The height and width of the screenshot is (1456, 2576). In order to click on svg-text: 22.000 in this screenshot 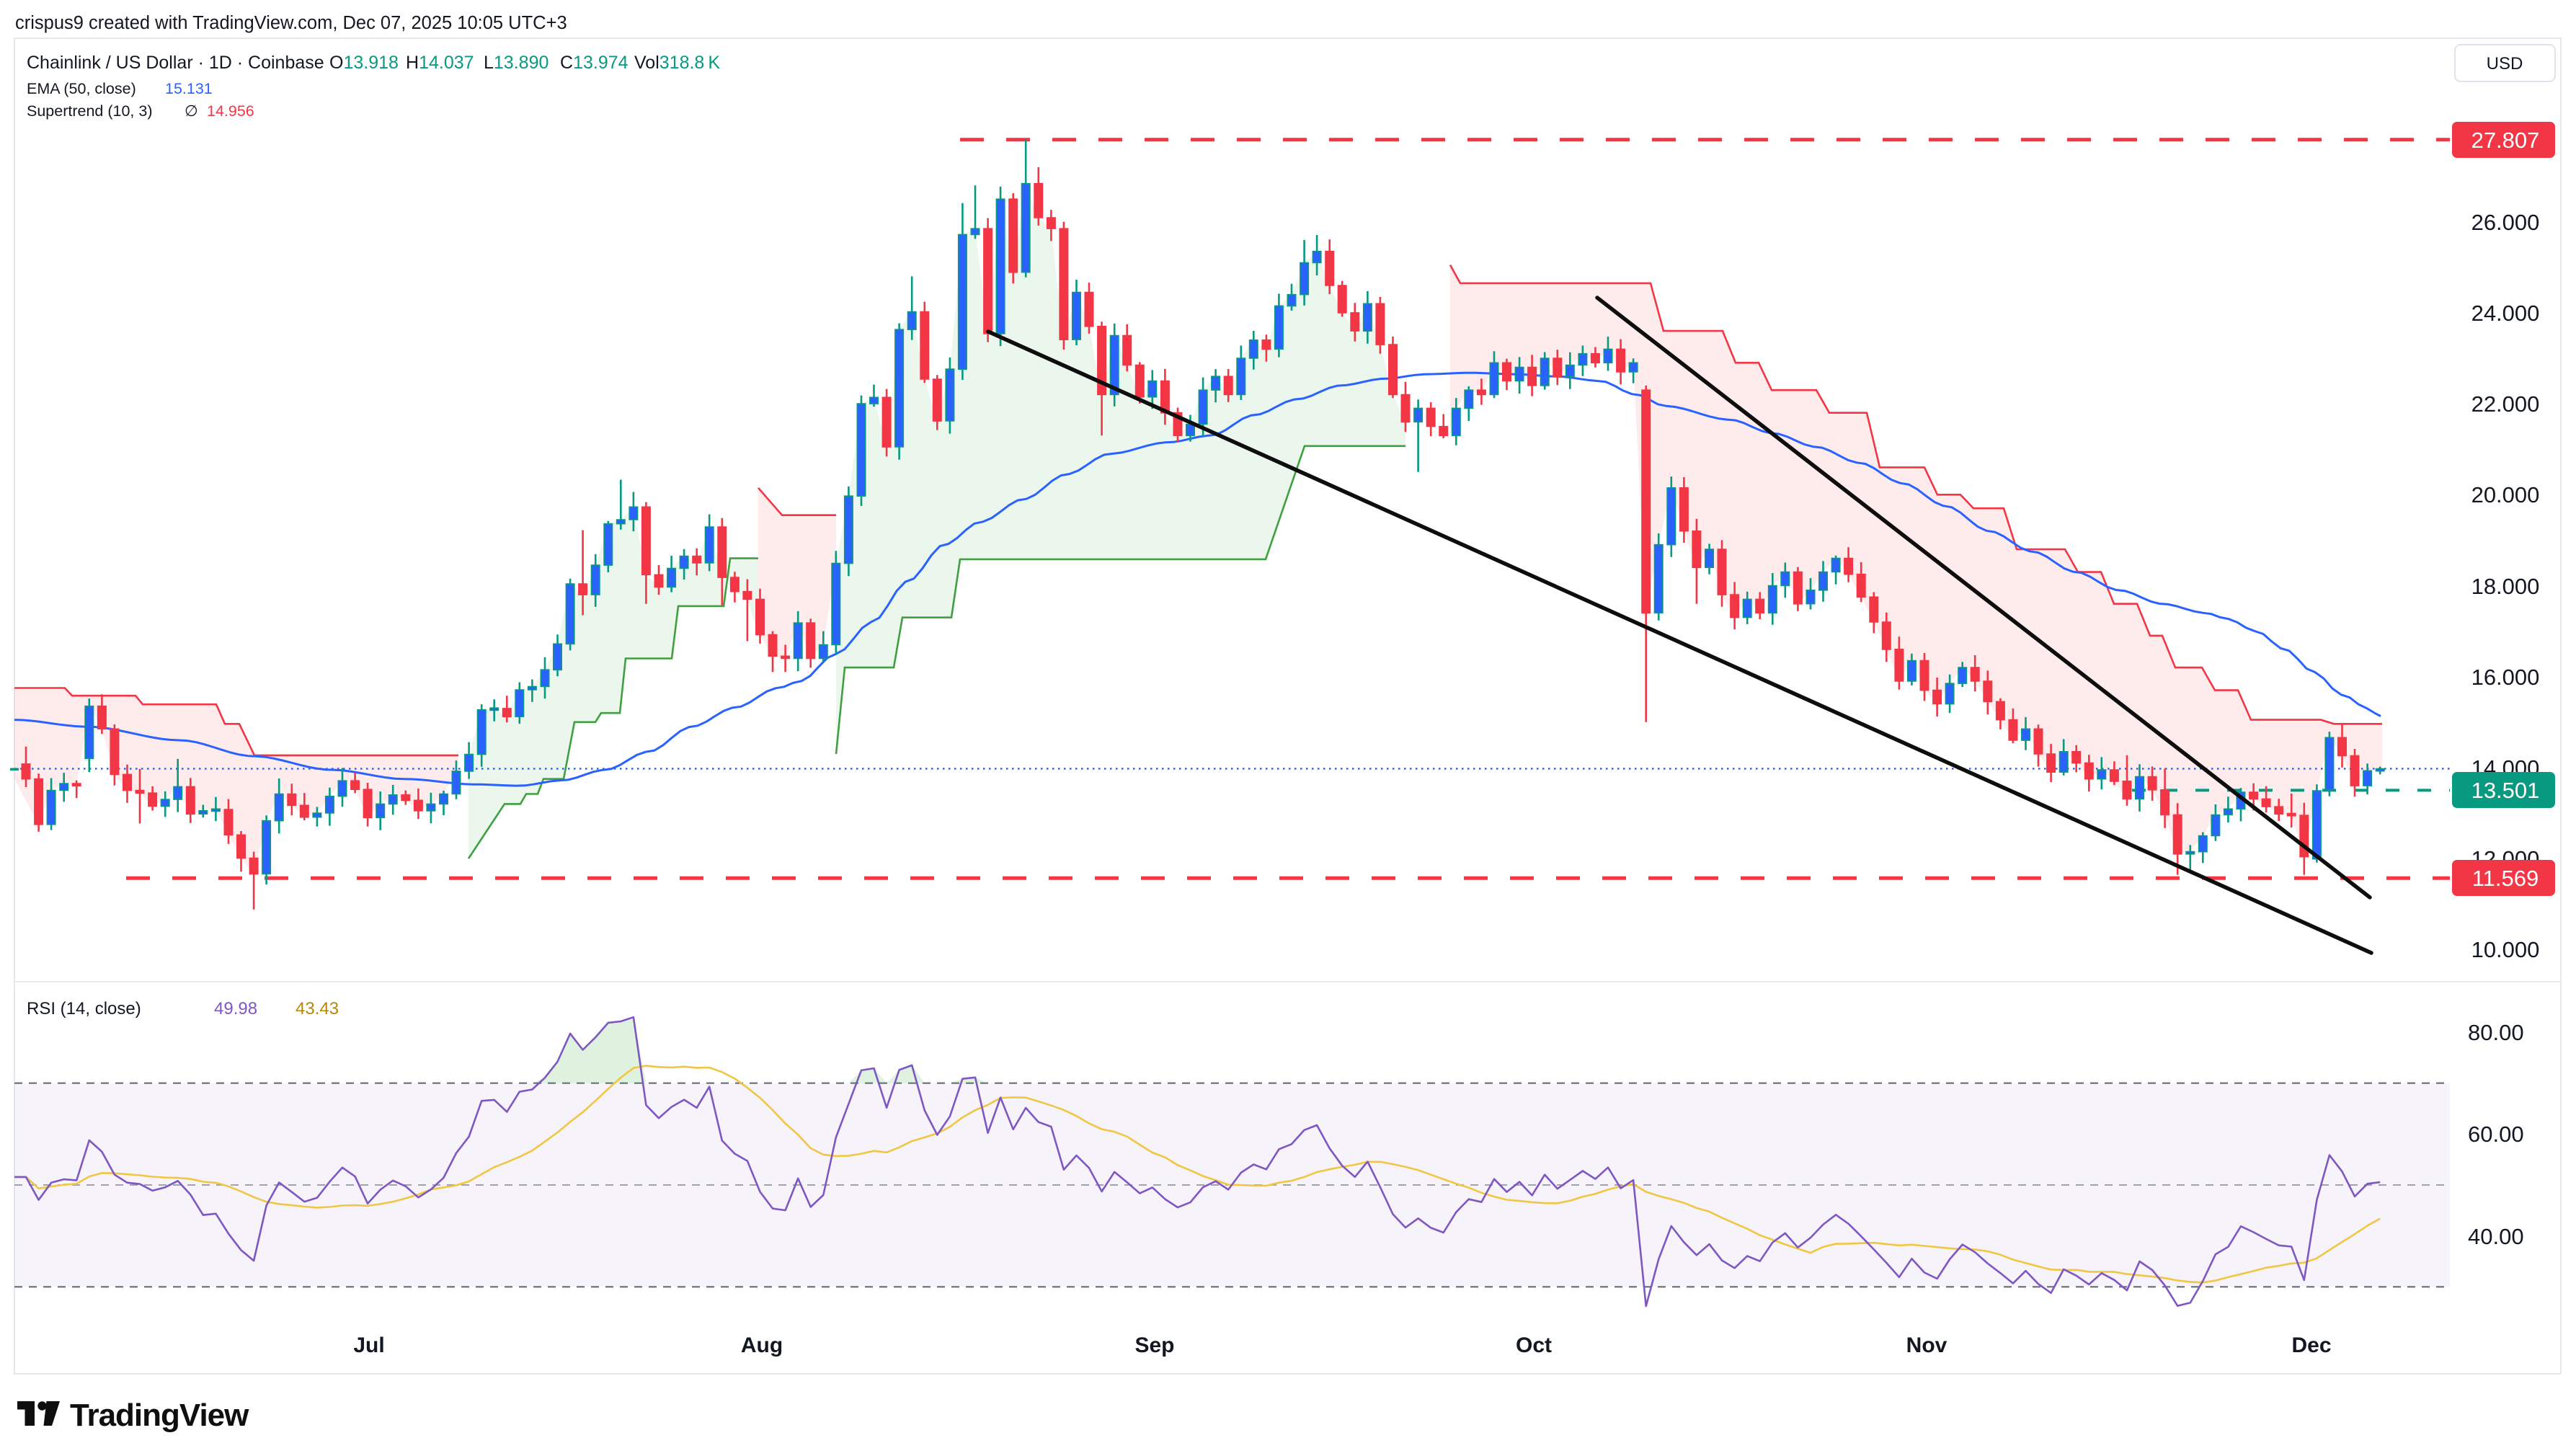, I will do `click(2505, 404)`.